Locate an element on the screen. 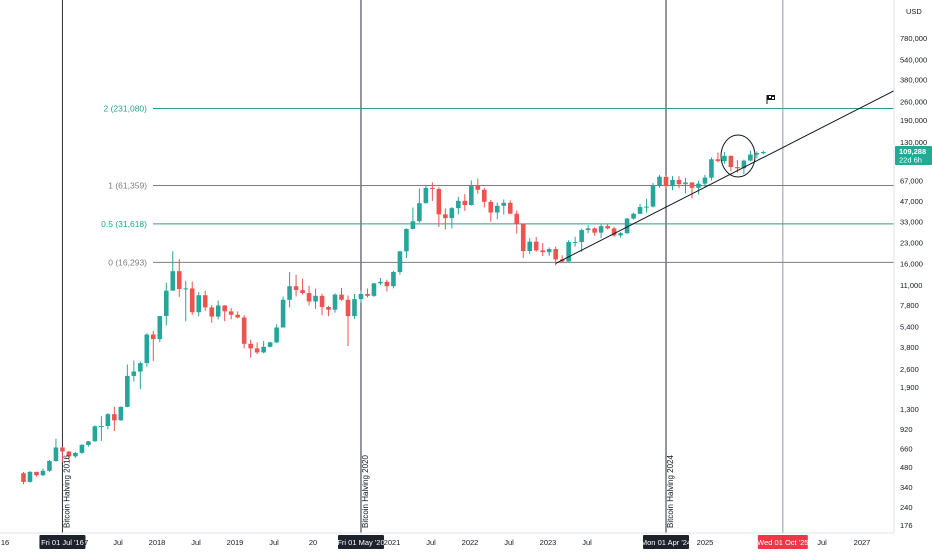 The image size is (932, 555). x-axis-tick-label: 2019 is located at coordinates (235, 542).